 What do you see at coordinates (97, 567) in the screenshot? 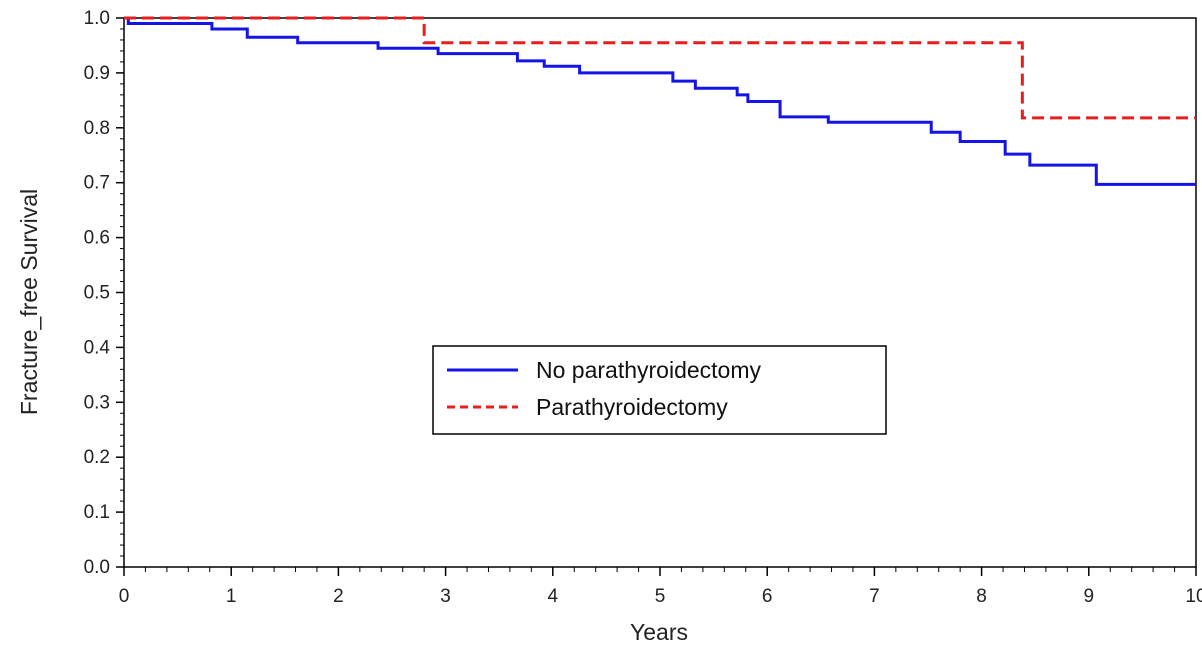
I see `y-tick-label: 0.0` at bounding box center [97, 567].